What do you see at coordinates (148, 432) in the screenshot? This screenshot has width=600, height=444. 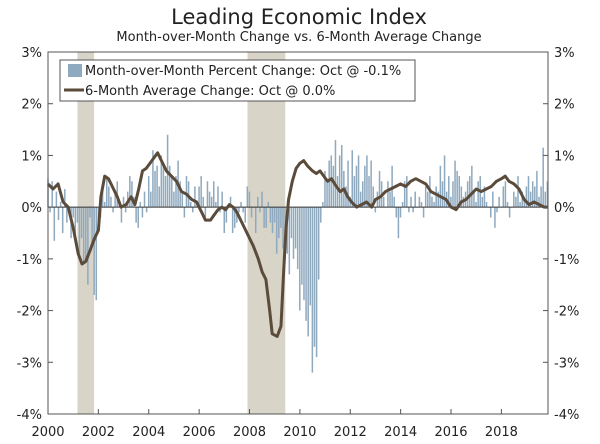 I see `x-tick-label: 2004` at bounding box center [148, 432].